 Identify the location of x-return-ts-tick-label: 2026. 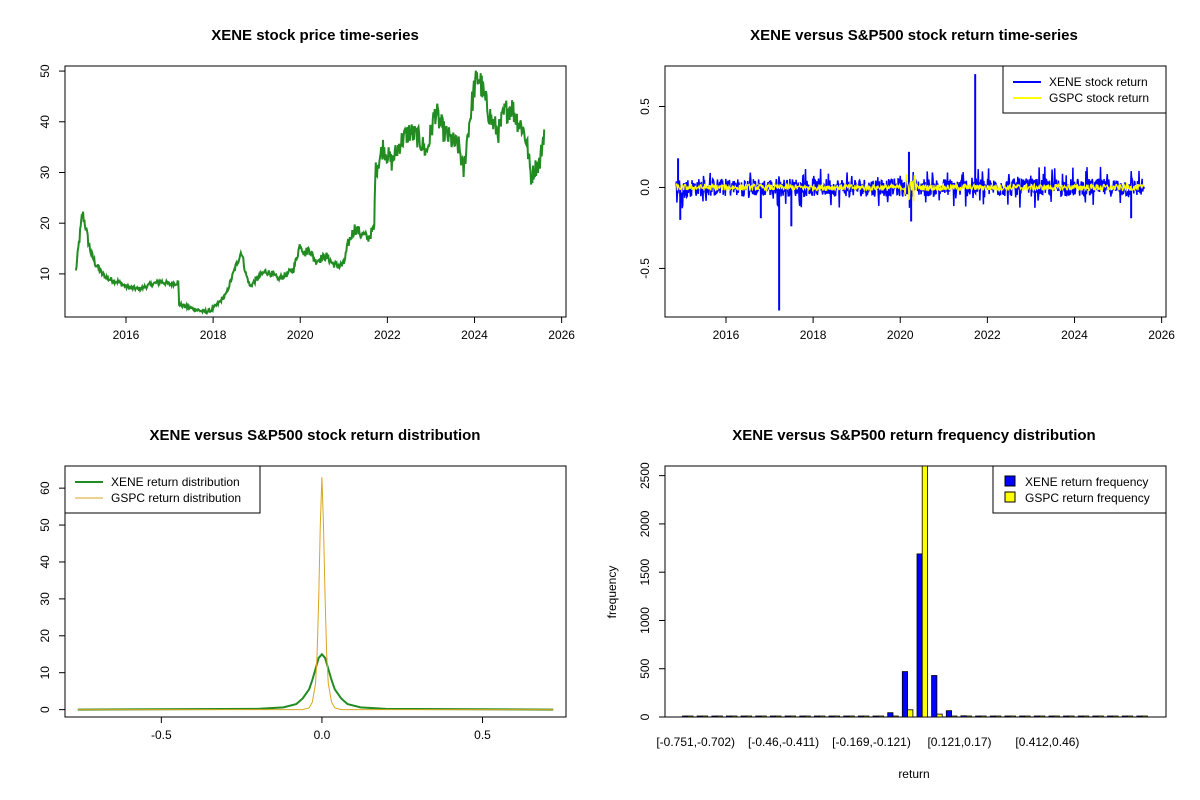
(1161, 335).